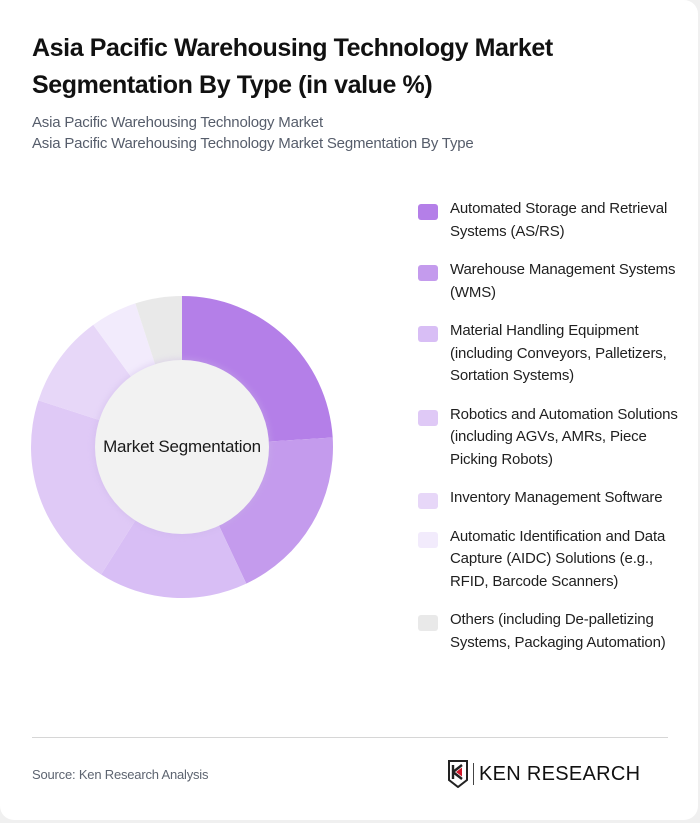  I want to click on legend-label: Warehouse Management Systems (WMS), so click(563, 281).